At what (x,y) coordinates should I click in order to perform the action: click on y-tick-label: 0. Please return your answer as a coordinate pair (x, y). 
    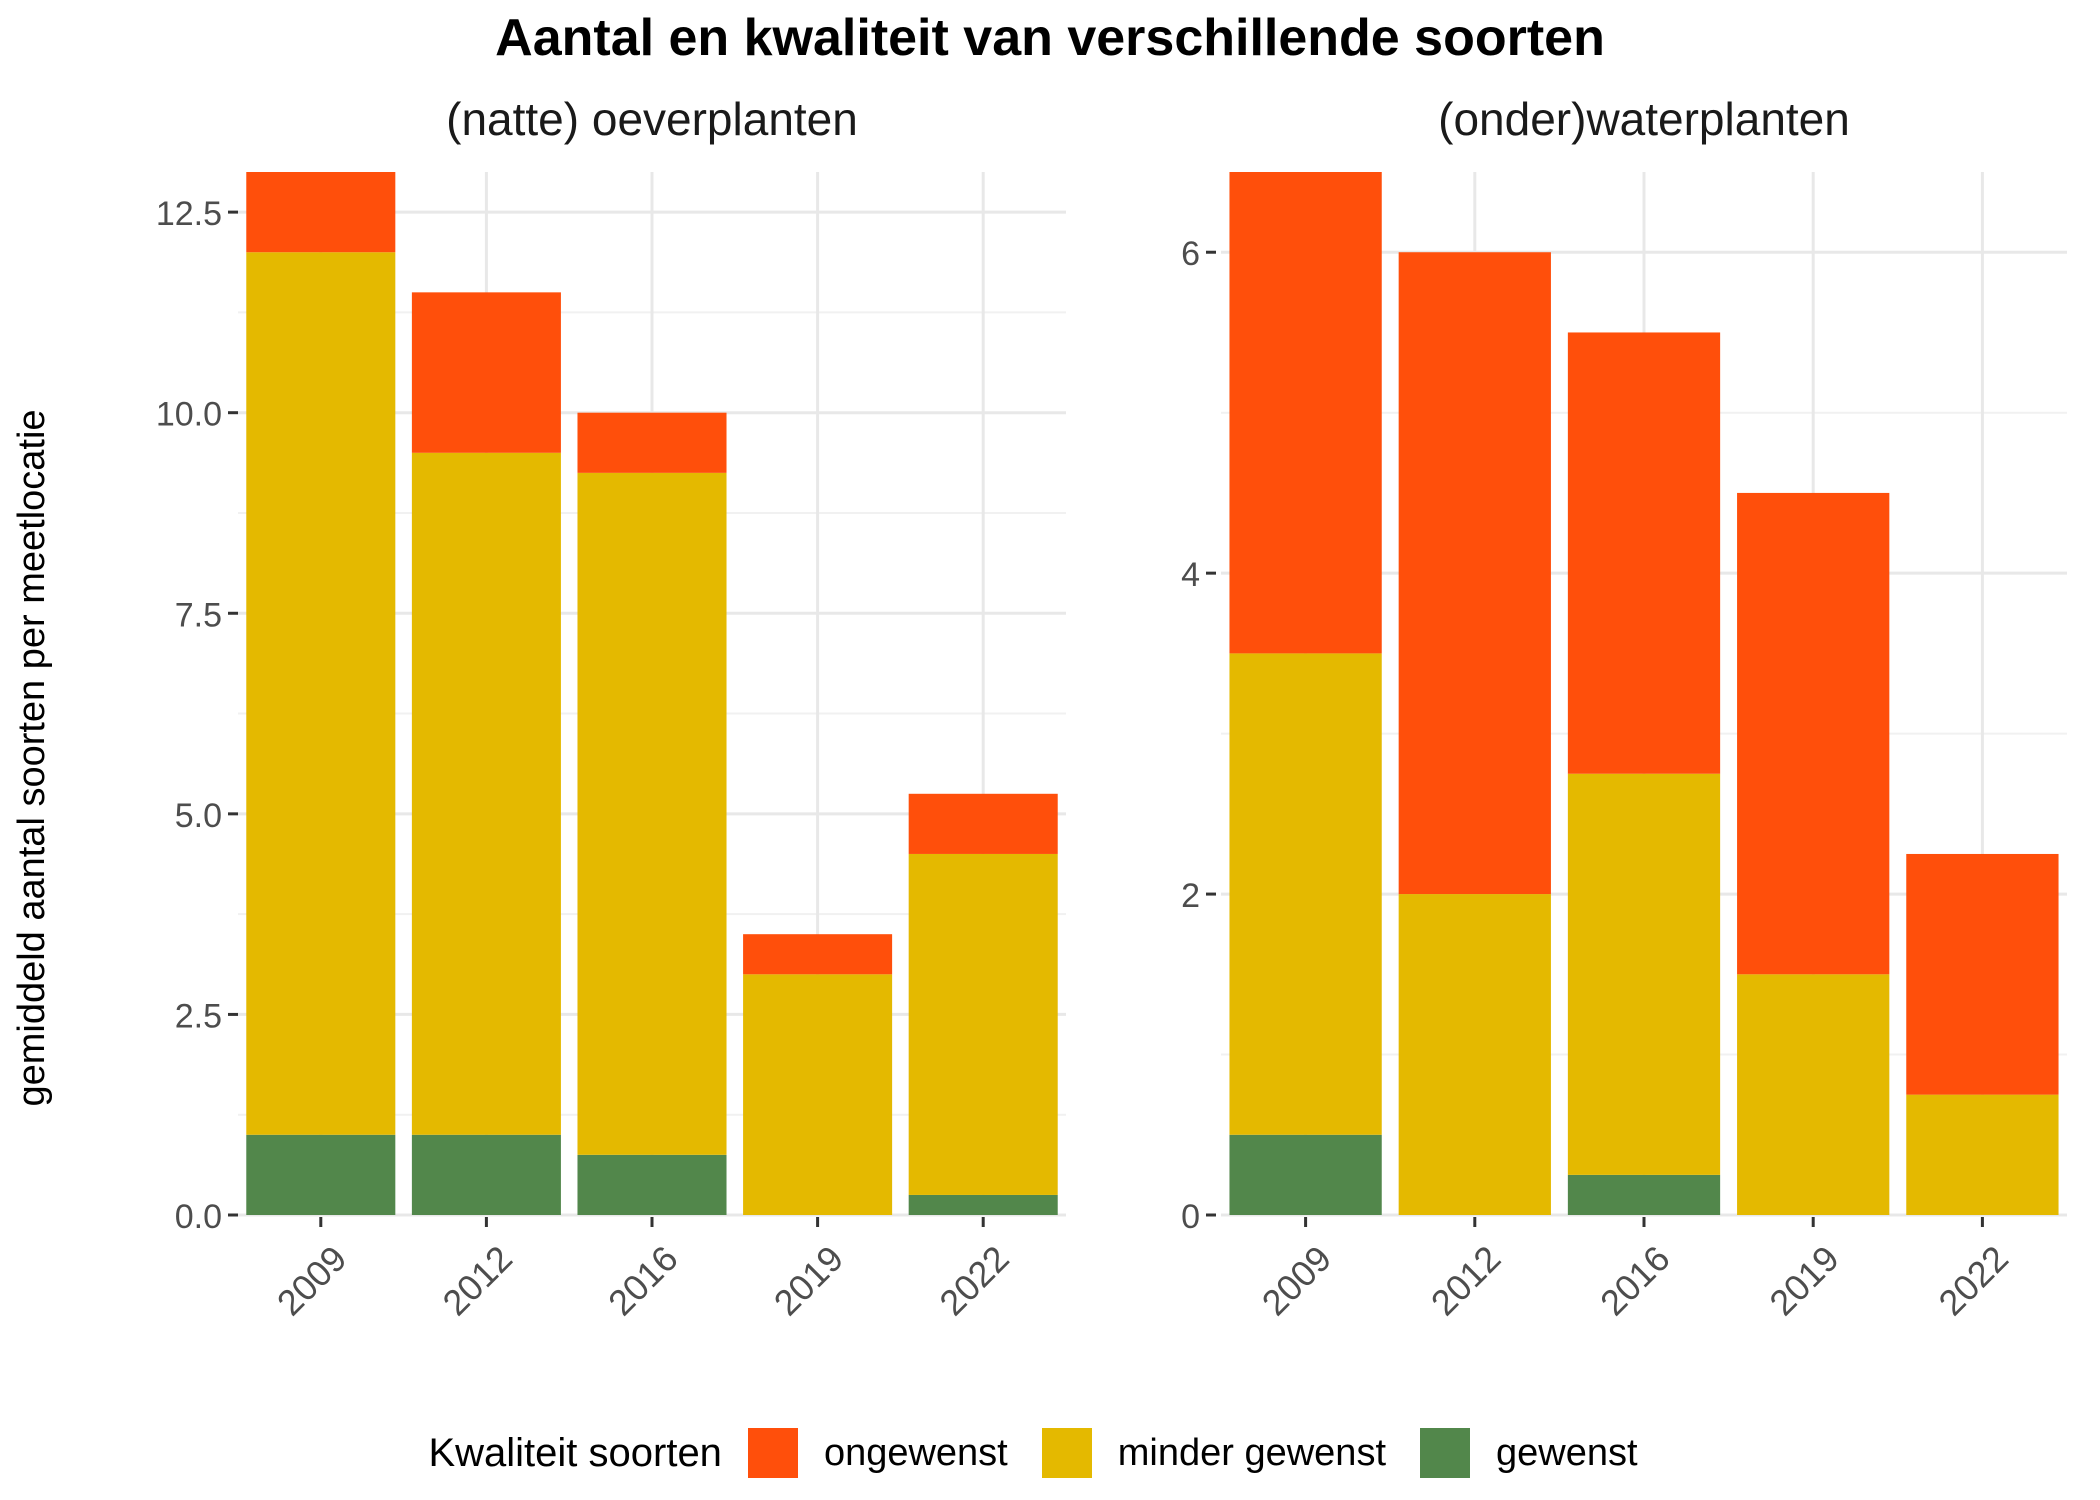
    Looking at the image, I should click on (1190, 1217).